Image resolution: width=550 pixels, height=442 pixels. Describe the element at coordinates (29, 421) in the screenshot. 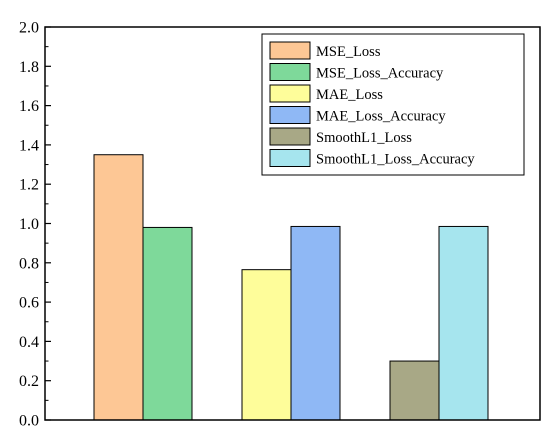

I see `y-tick-label: 0.0` at that location.